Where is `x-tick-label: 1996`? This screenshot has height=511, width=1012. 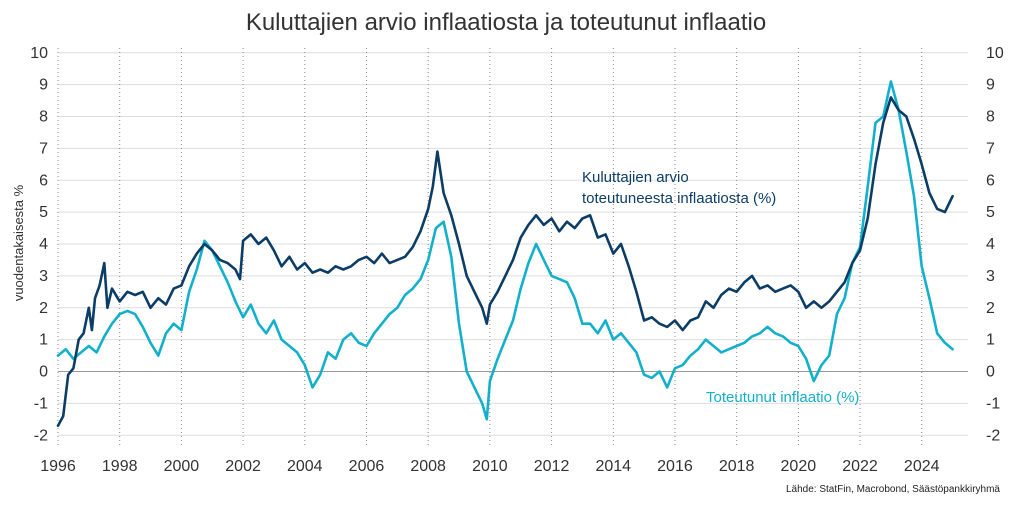 x-tick-label: 1996 is located at coordinates (58, 466).